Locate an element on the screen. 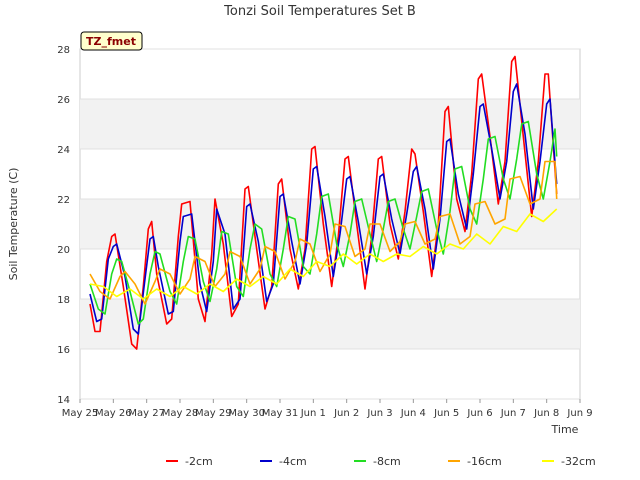  x-tick-label: May 27 is located at coordinates (146, 413).